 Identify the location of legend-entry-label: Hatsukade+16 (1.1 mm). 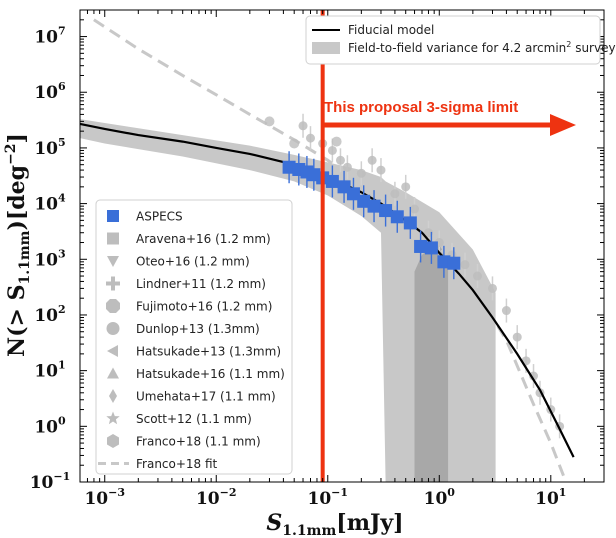
(210, 374).